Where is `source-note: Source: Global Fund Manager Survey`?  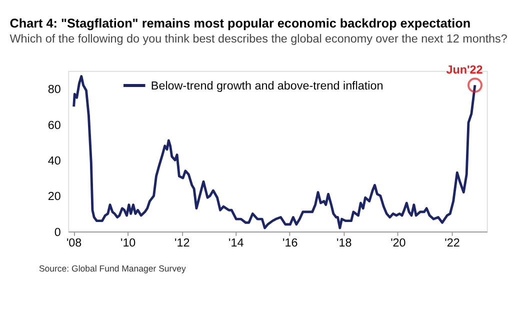
source-note: Source: Global Fund Manager Survey is located at coordinates (112, 268).